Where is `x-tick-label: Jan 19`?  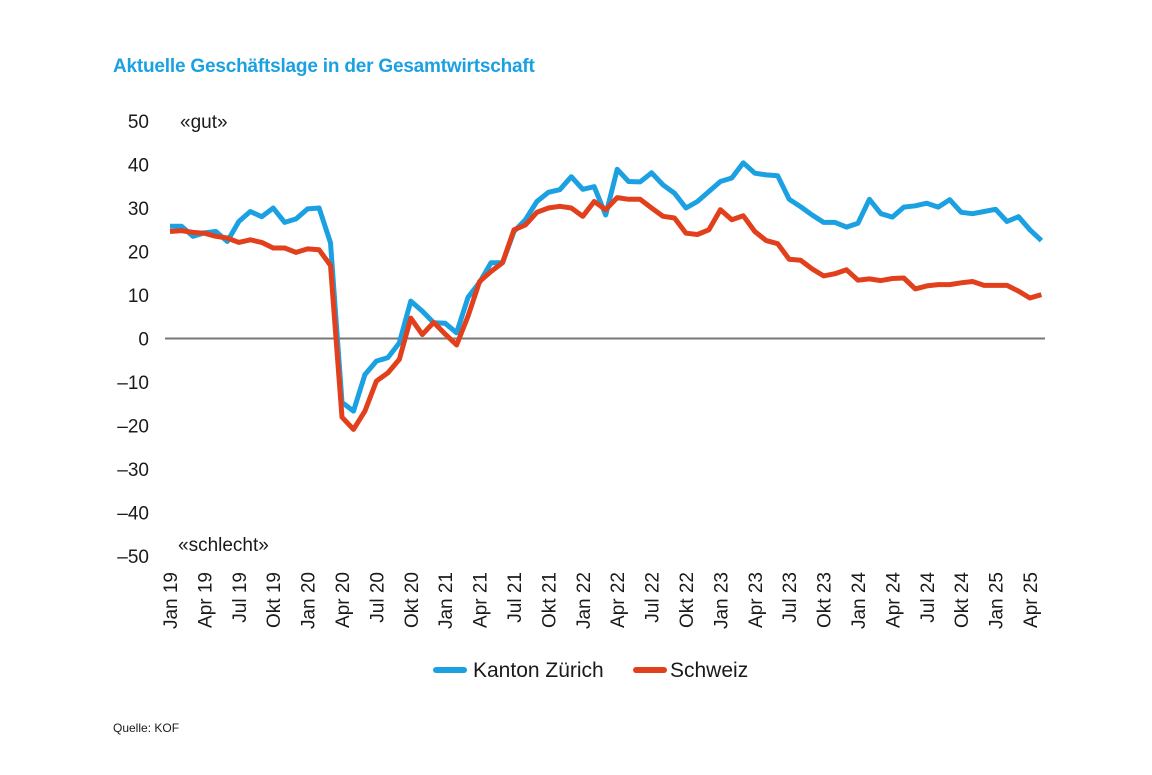
x-tick-label: Jan 19 is located at coordinates (171, 600).